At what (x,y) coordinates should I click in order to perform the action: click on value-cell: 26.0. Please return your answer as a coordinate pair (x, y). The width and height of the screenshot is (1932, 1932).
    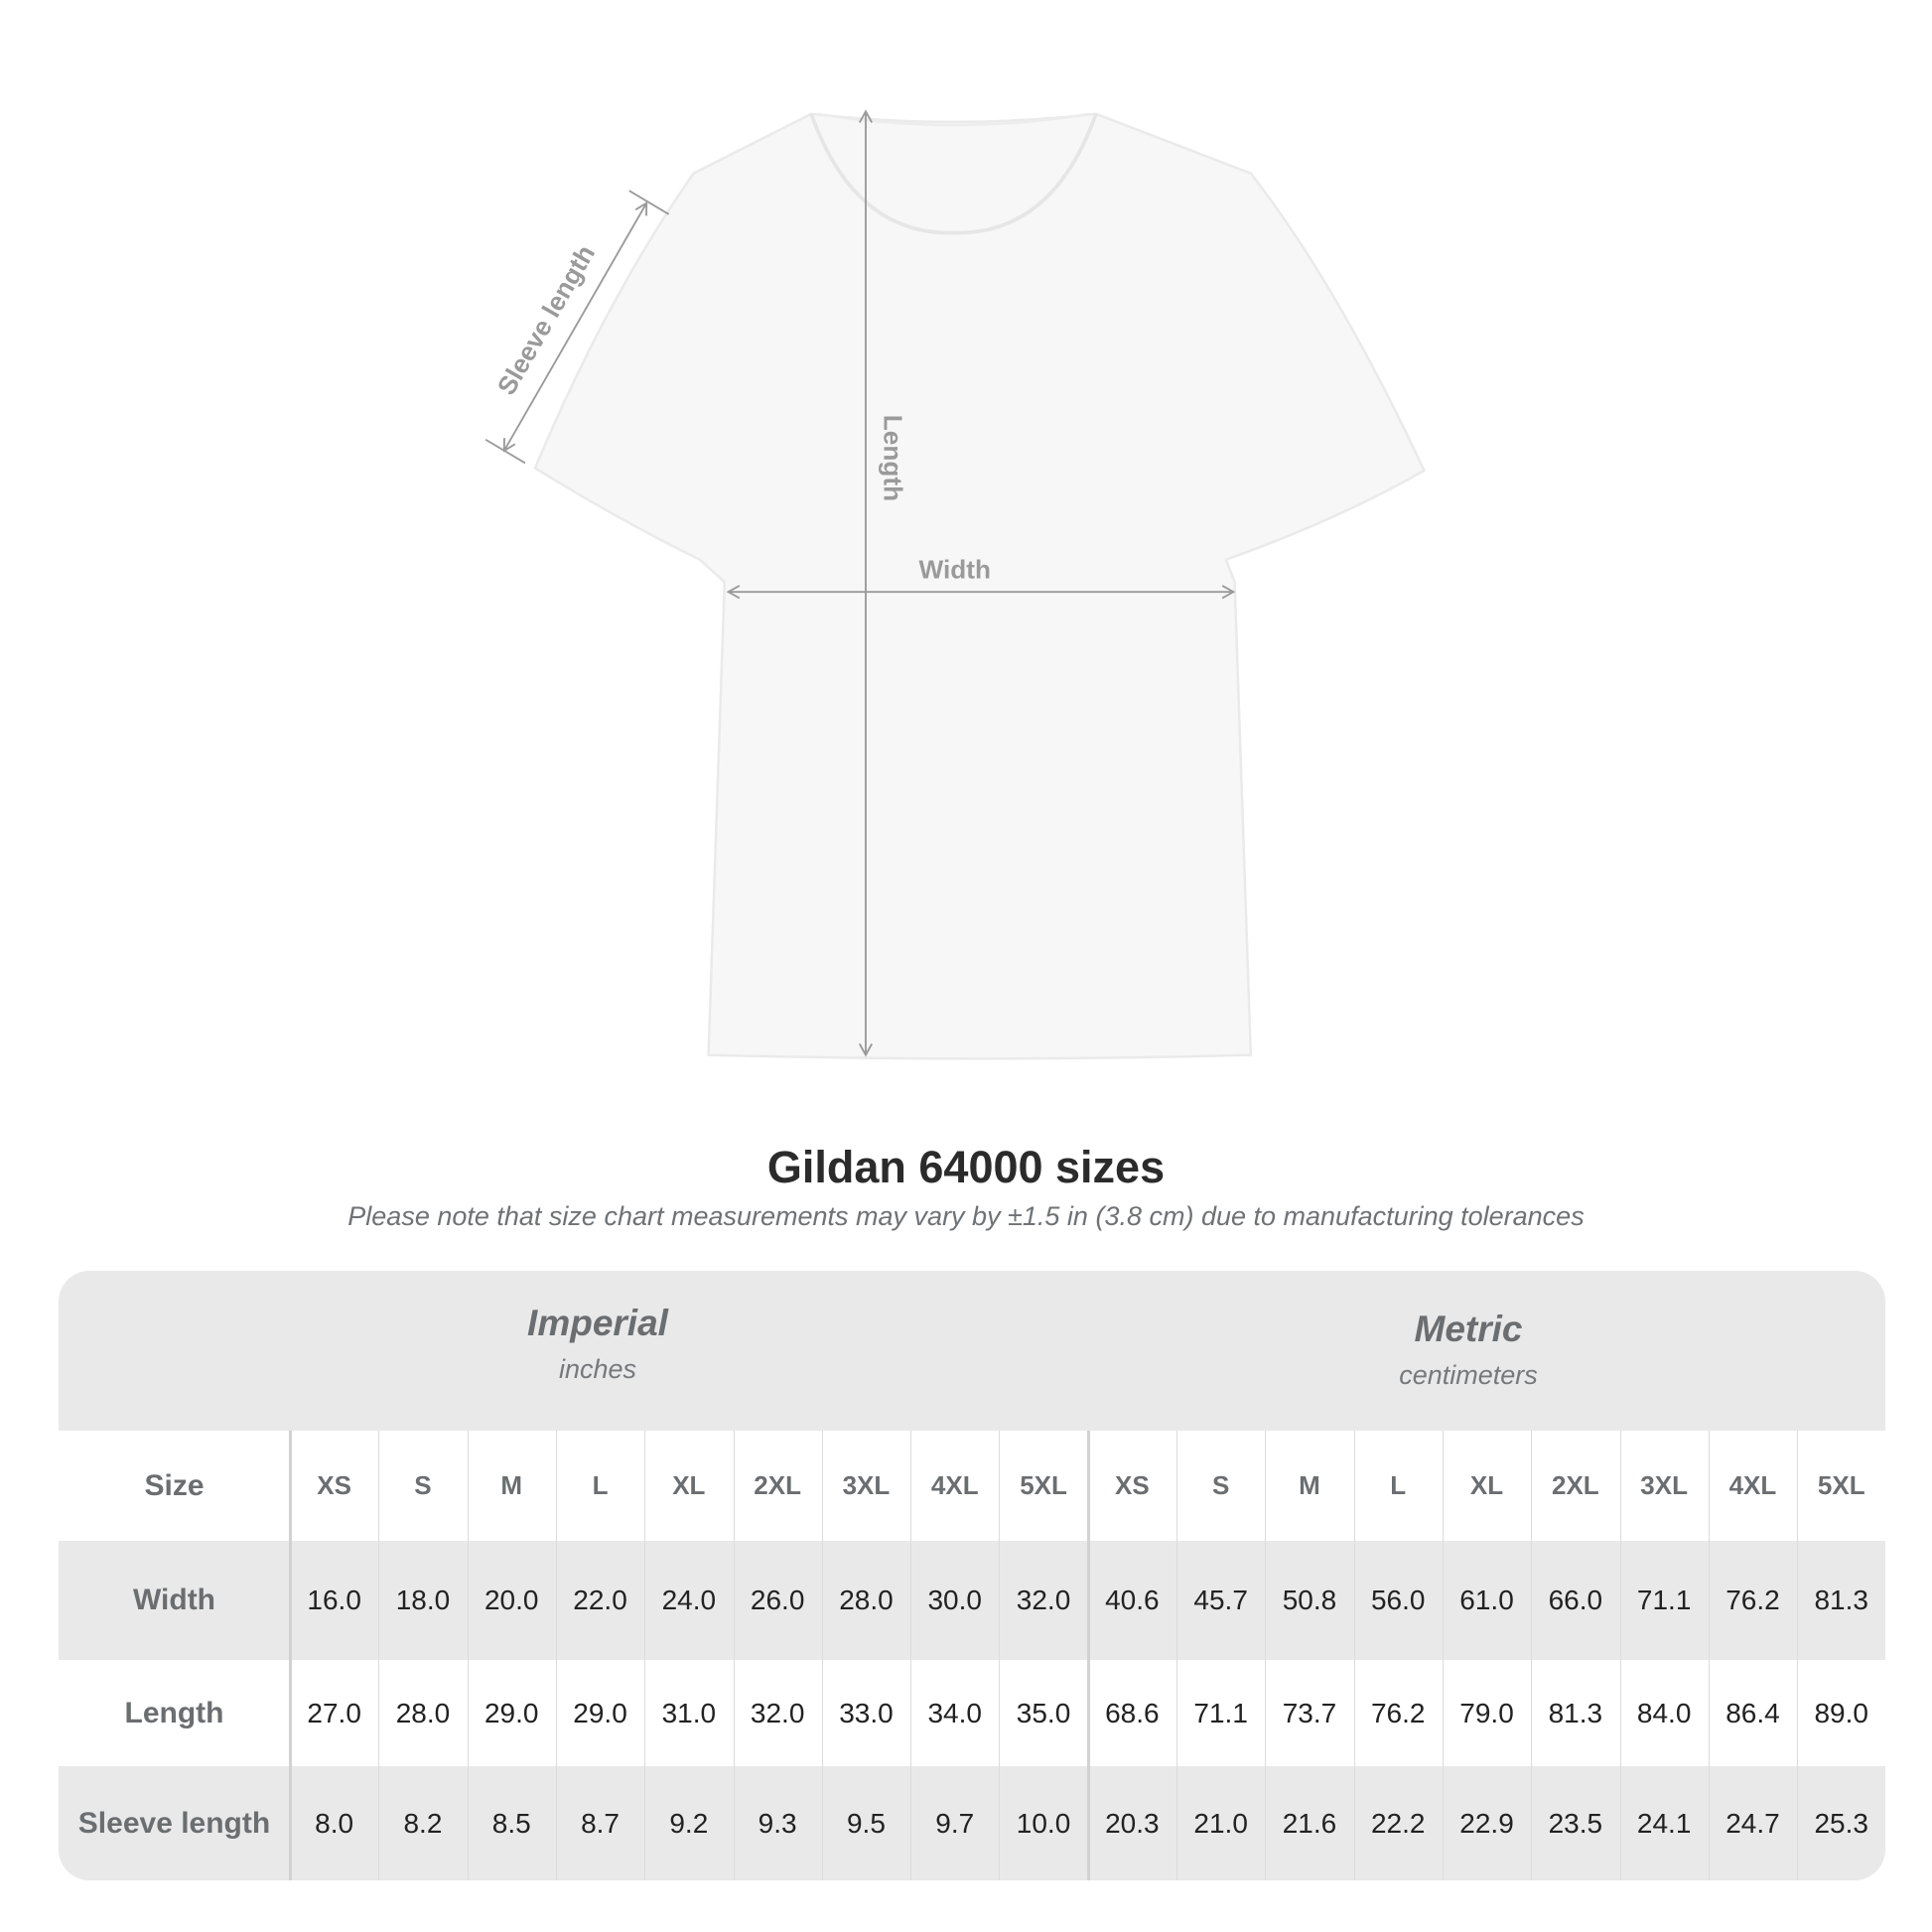
    Looking at the image, I should click on (777, 1600).